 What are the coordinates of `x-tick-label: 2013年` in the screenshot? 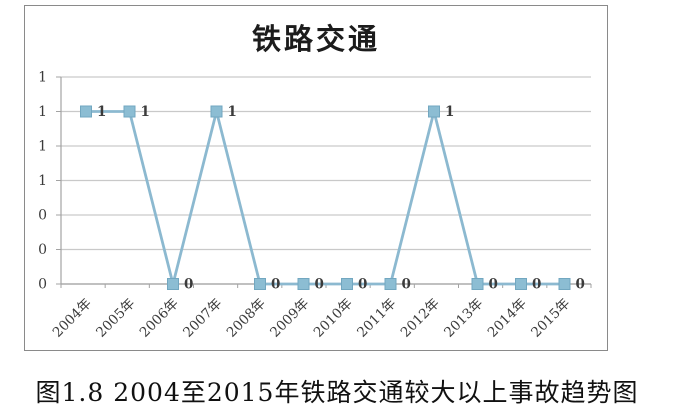 It's located at (463, 318).